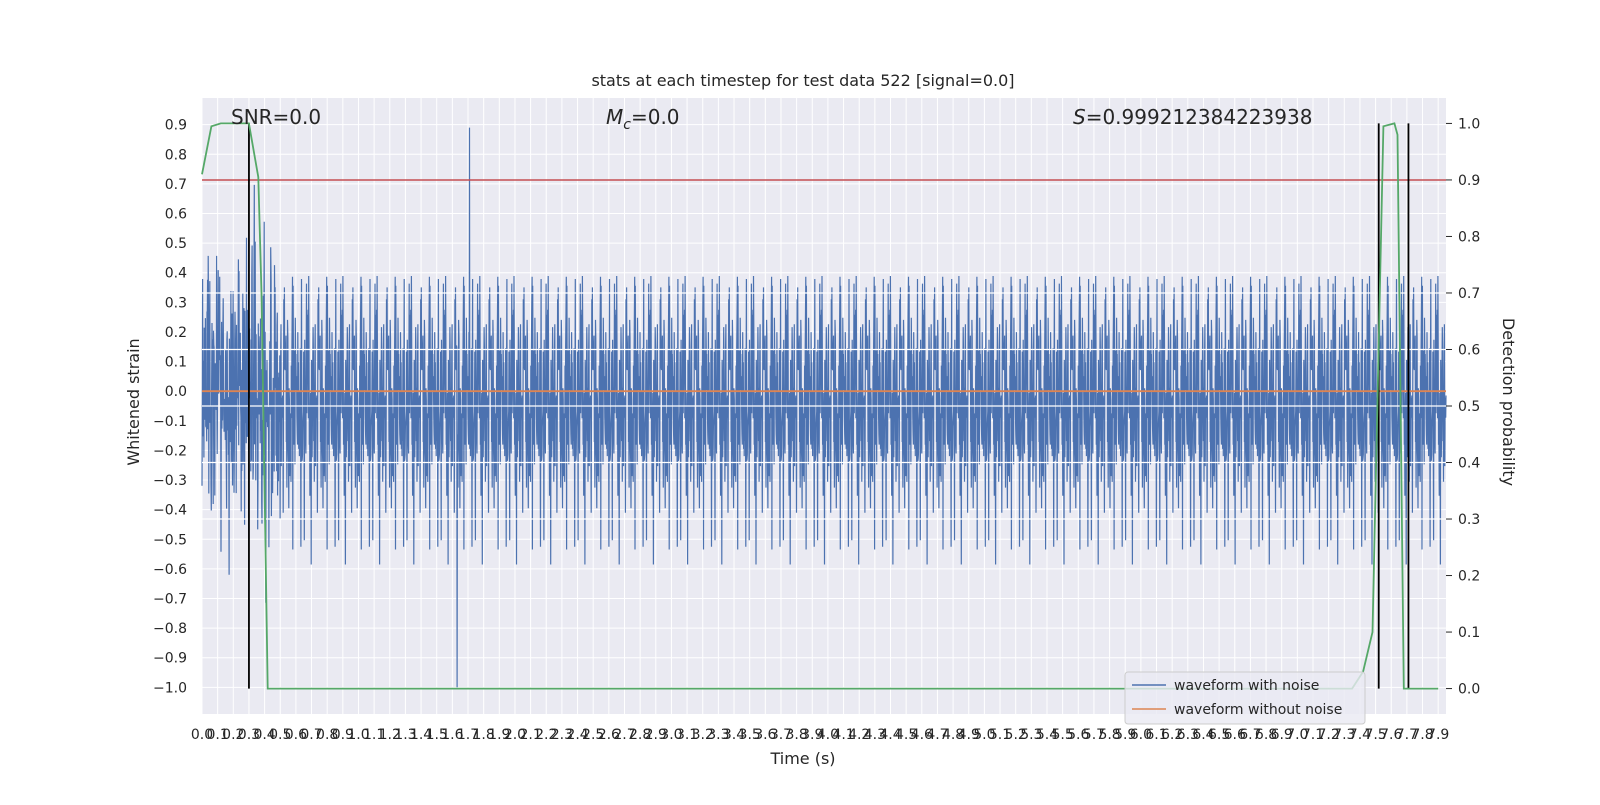  Describe the element at coordinates (627, 125) in the screenshot. I see `chirp-mass-subscript: c` at that location.